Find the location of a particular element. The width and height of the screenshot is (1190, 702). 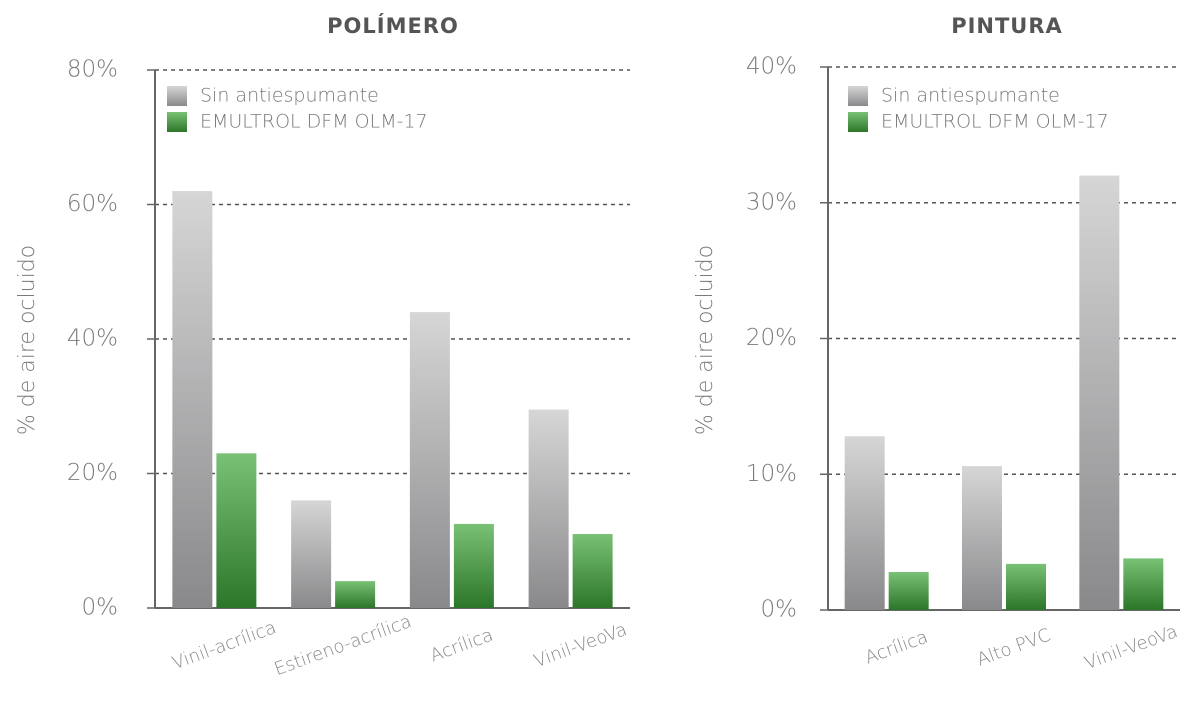

x-tick-label: Estireno-acrílica is located at coordinates (343, 645).